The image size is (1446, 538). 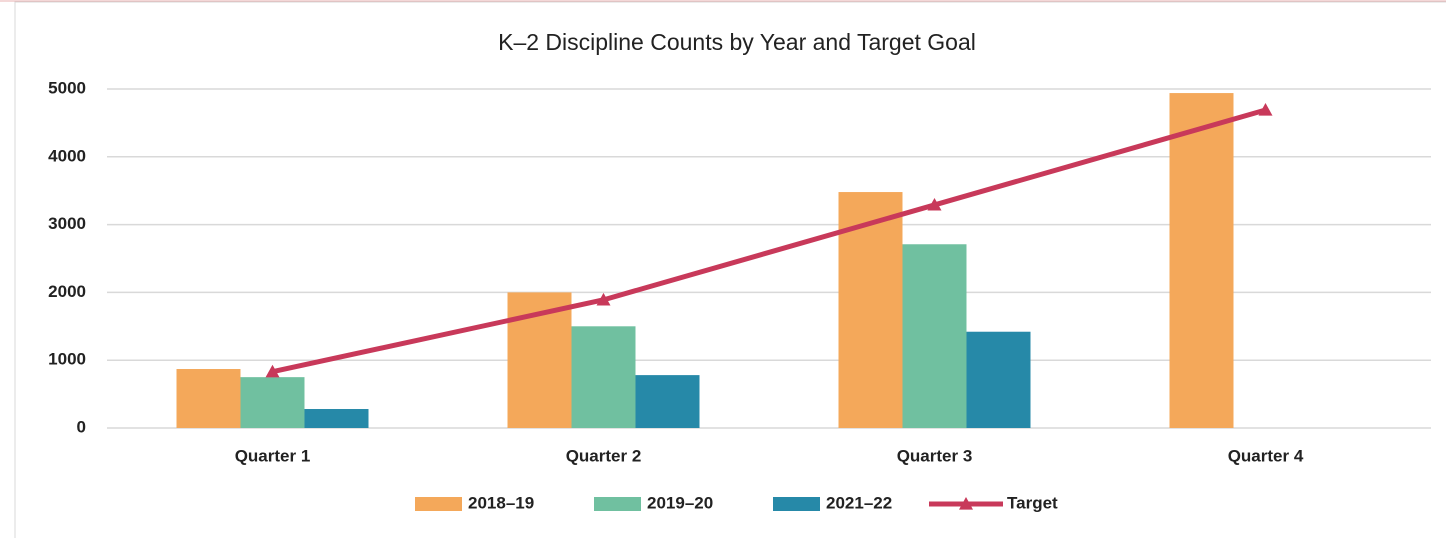 What do you see at coordinates (501, 502) in the screenshot?
I see `legend-label: 2018–19` at bounding box center [501, 502].